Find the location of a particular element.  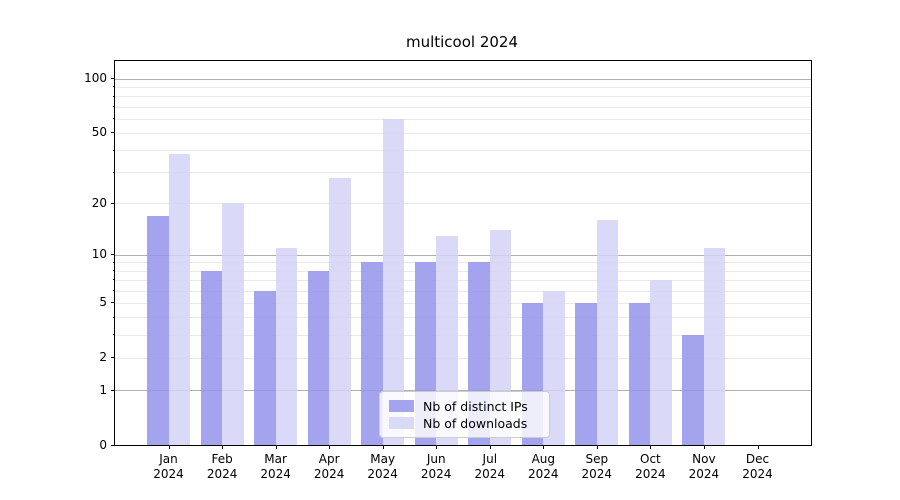

x-tick-jan is located at coordinates (169, 447).